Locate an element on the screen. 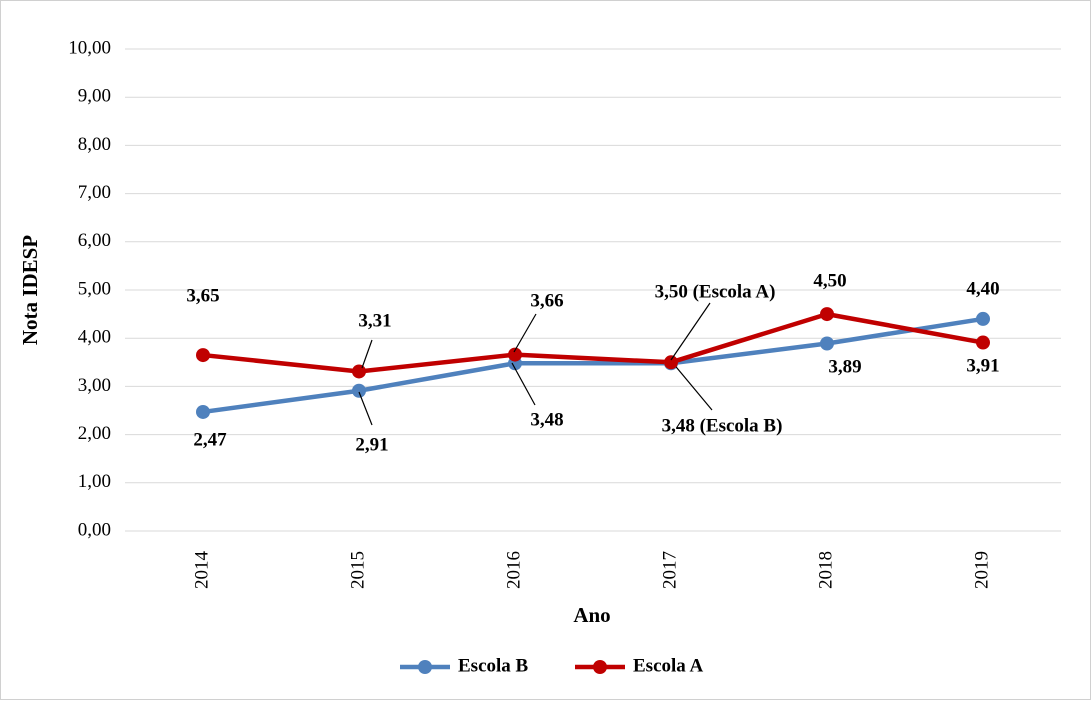 The image size is (1091, 705). data-label: 2,91 is located at coordinates (371, 444).